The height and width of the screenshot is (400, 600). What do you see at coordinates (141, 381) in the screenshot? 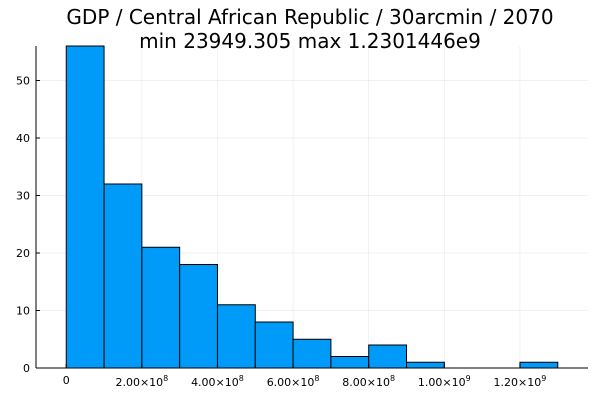
I see `x-tick-label: 2.00×10⁸` at bounding box center [141, 381].